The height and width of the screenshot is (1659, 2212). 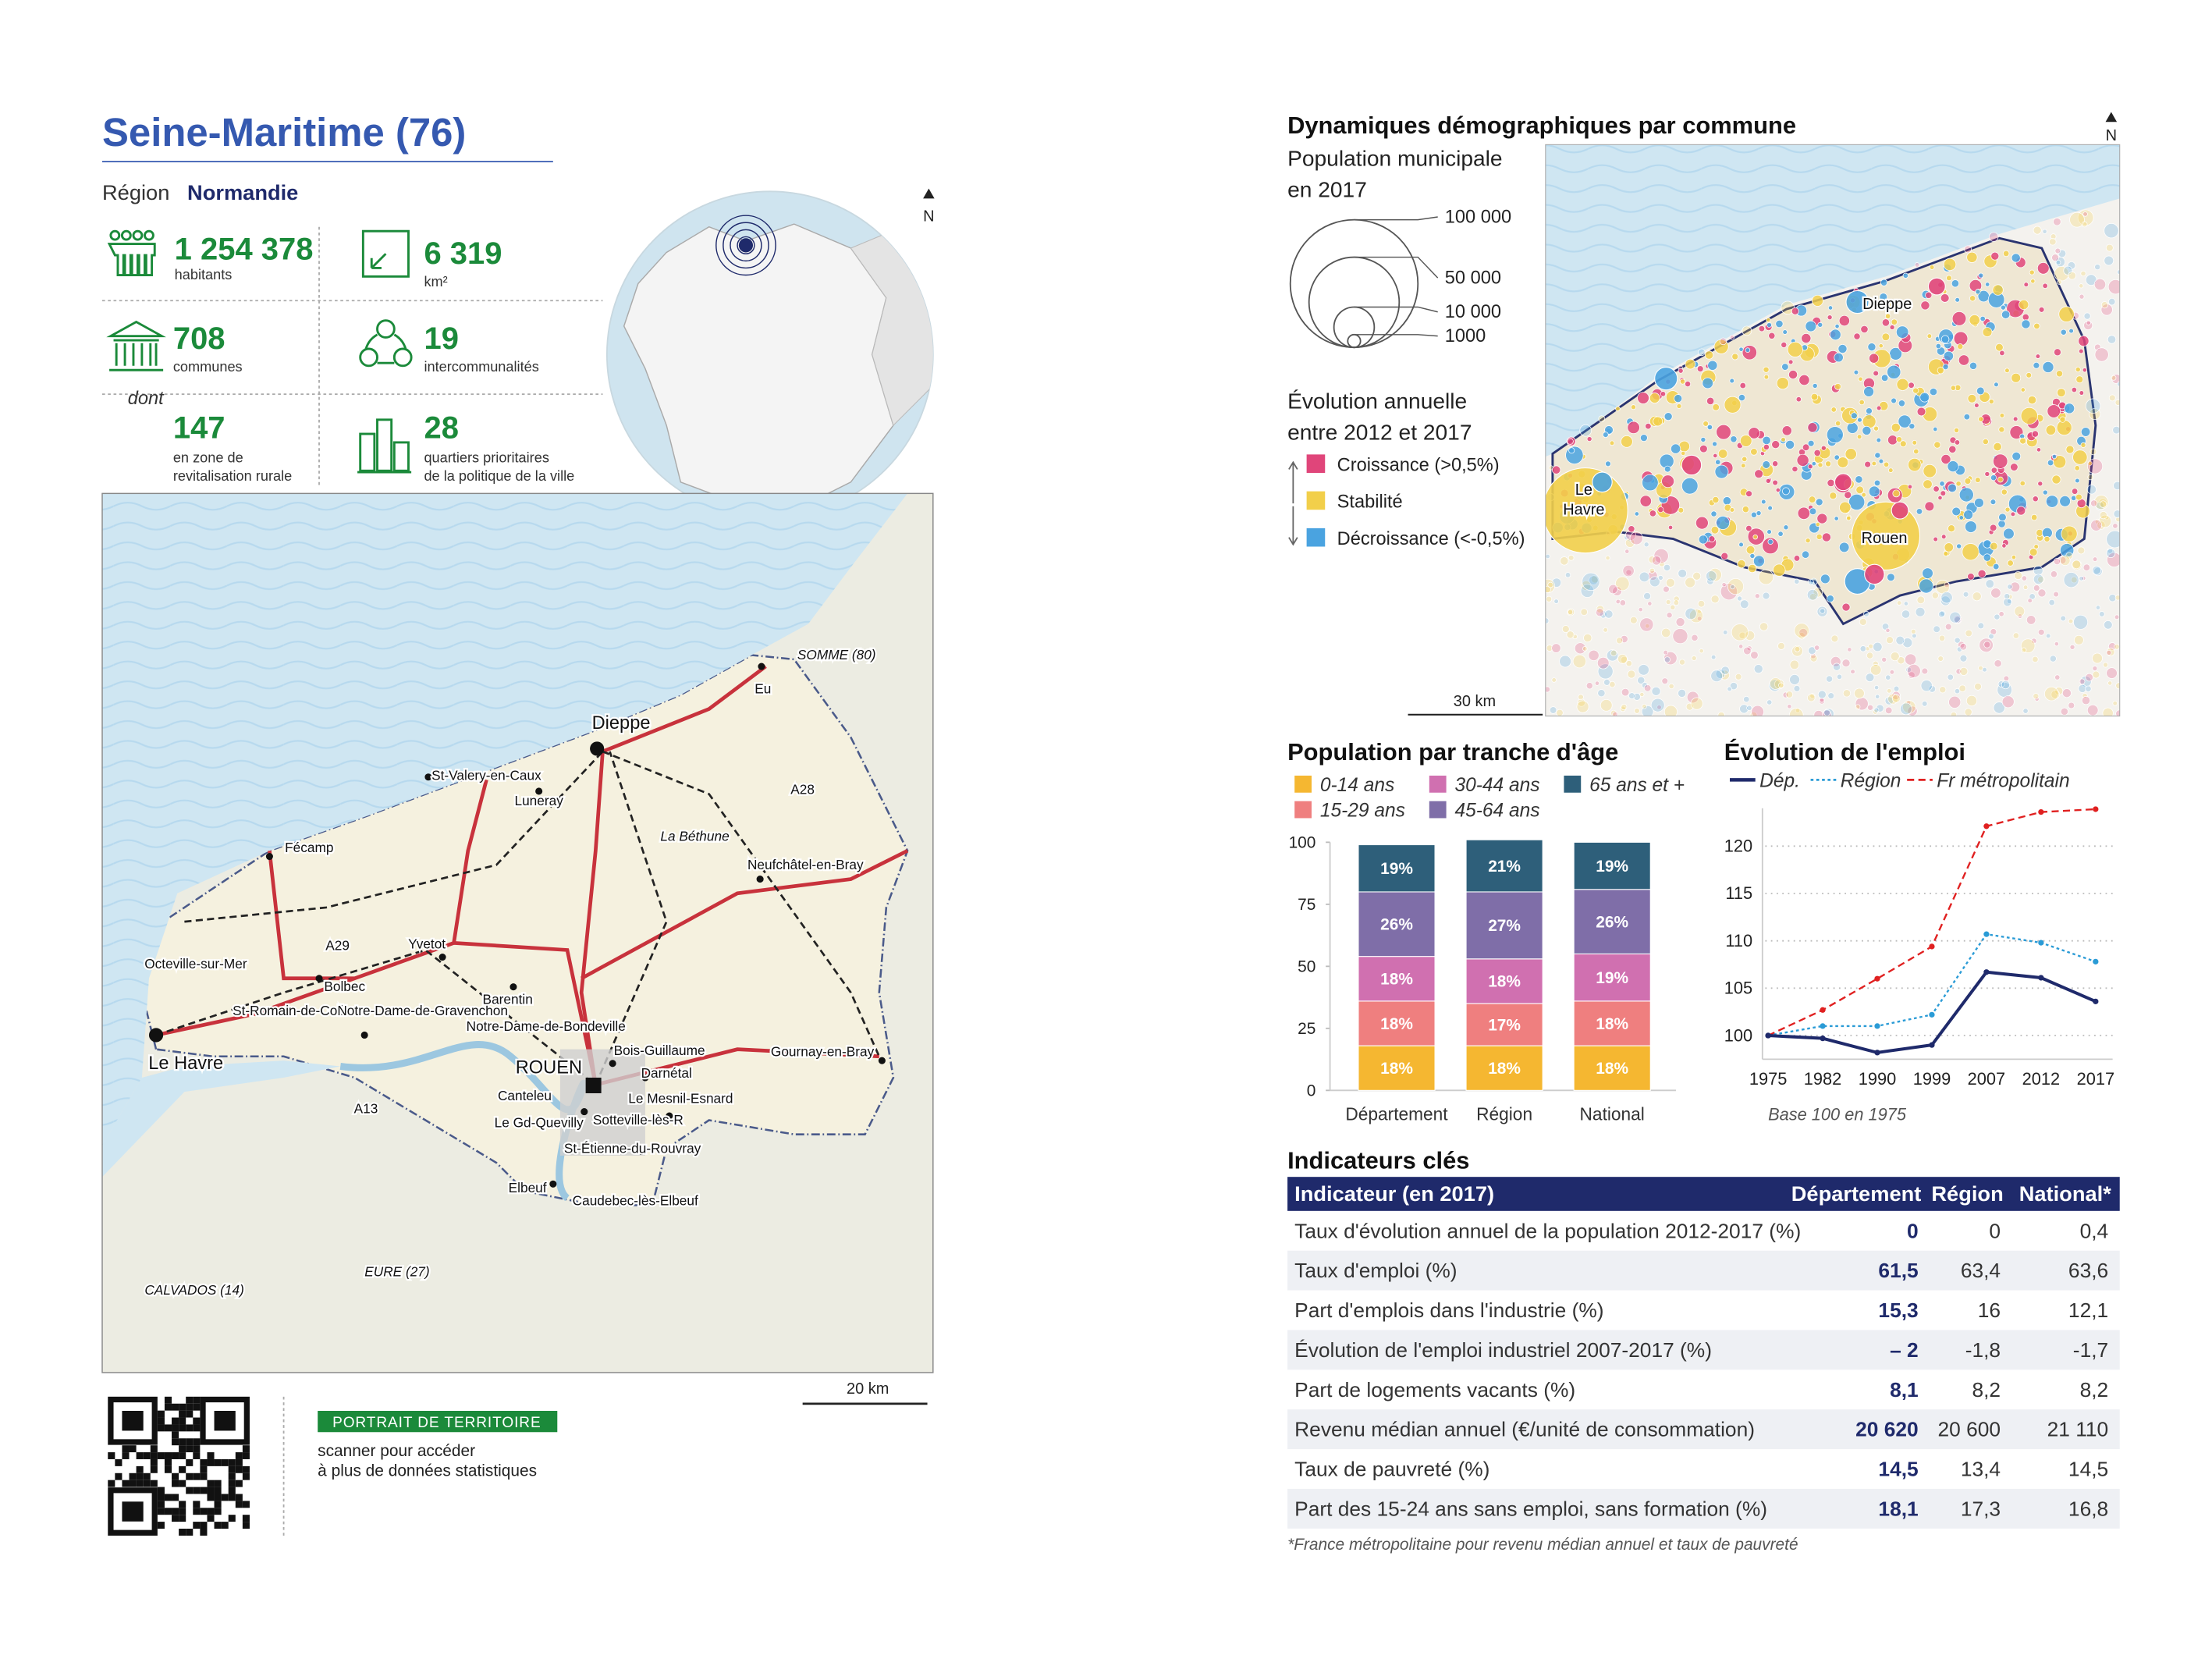 I want to click on size-legend-leader, so click(x=1396, y=335).